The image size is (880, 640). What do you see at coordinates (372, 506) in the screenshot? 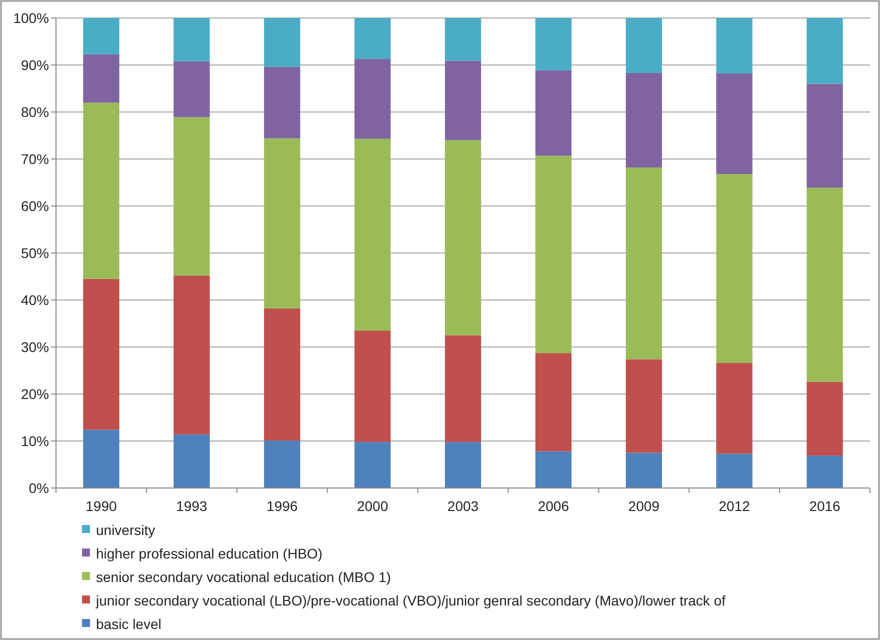
I see `x-tick-label: 2000` at bounding box center [372, 506].